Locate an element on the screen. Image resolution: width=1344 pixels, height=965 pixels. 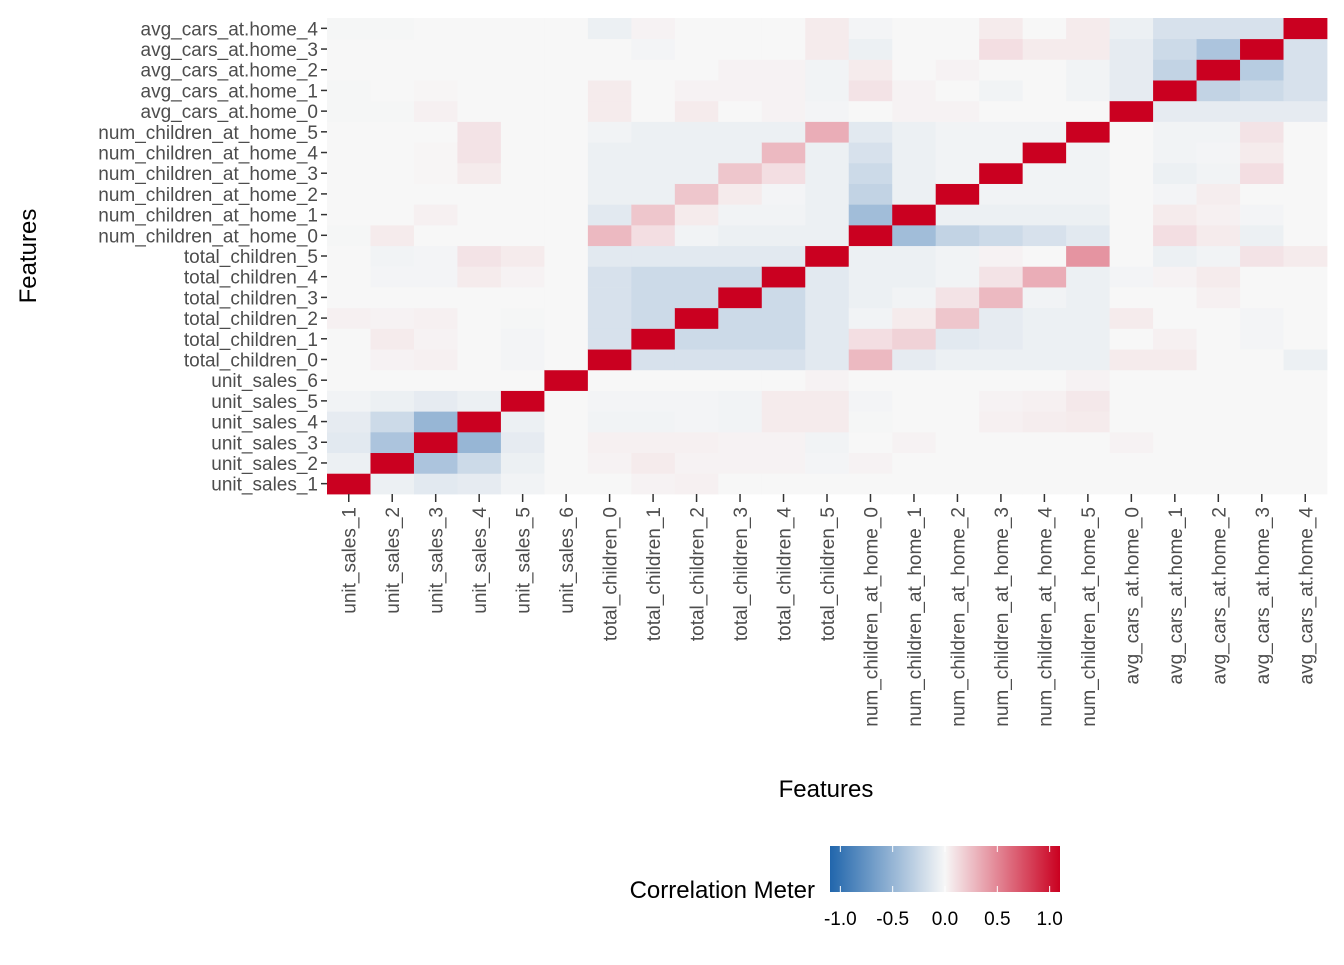
legend-tick-label: -1.0 is located at coordinates (840, 919).